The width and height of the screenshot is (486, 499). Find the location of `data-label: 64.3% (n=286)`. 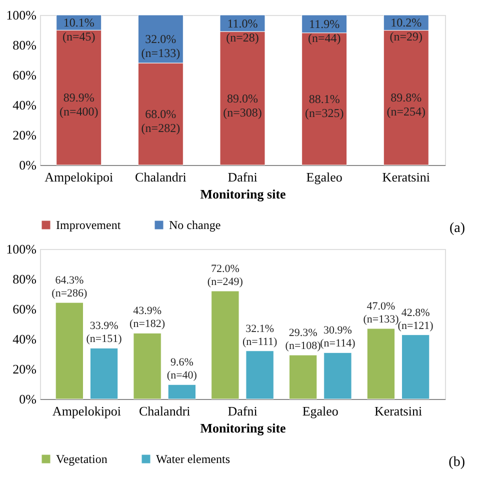

data-label: 64.3% (n=286) is located at coordinates (70, 287).